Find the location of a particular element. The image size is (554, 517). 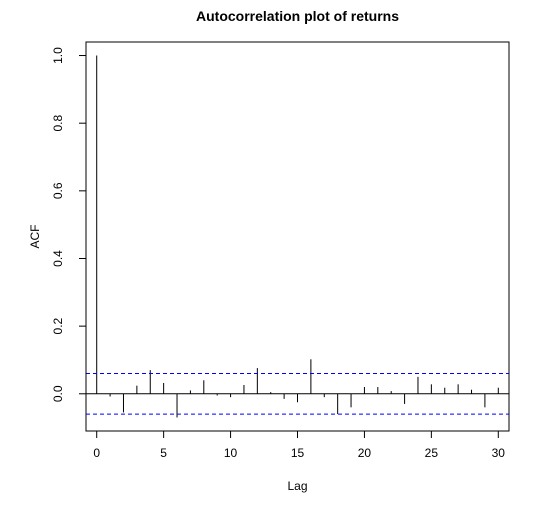

x-axis-label: Lag is located at coordinates (297, 486).